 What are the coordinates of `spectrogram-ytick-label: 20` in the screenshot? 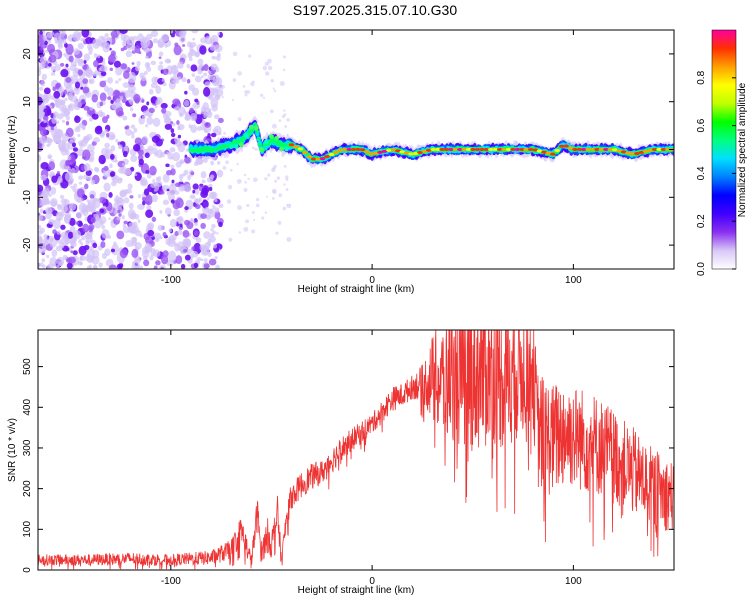 It's located at (27, 54).